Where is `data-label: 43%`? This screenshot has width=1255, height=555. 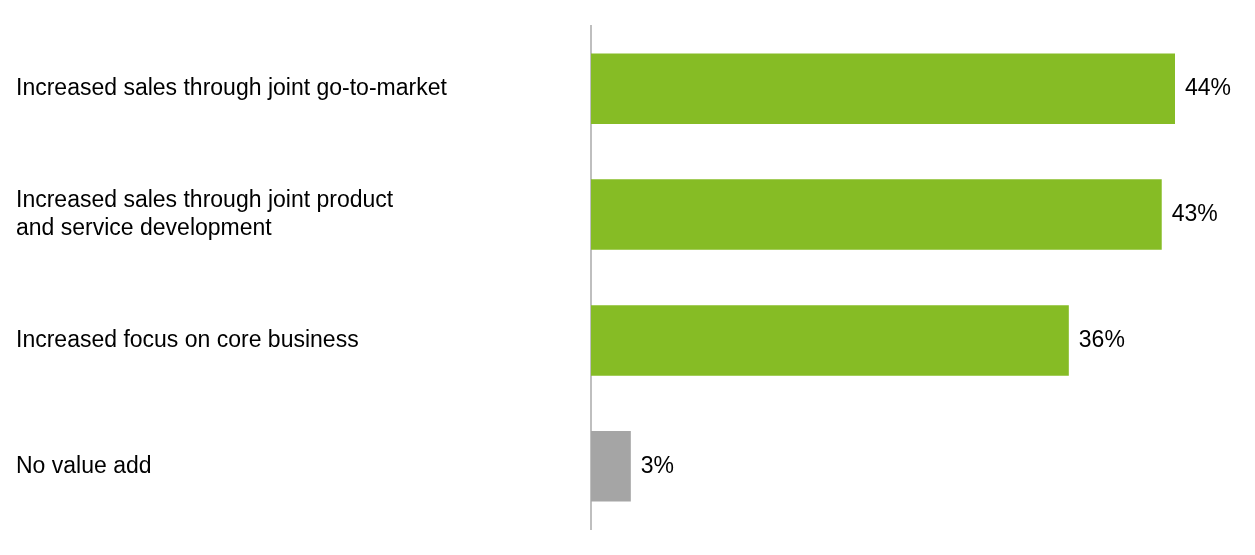 data-label: 43% is located at coordinates (1194, 212).